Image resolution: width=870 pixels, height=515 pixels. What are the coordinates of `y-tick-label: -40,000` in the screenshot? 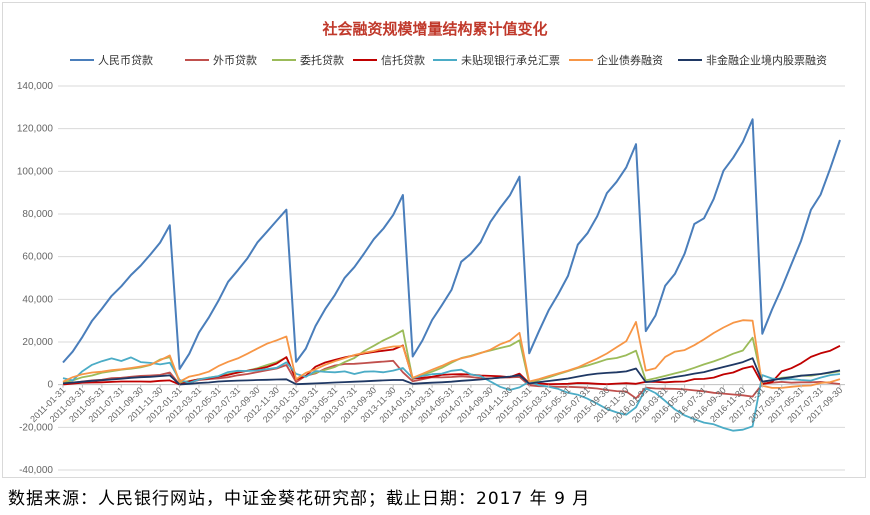 It's located at (36, 470).